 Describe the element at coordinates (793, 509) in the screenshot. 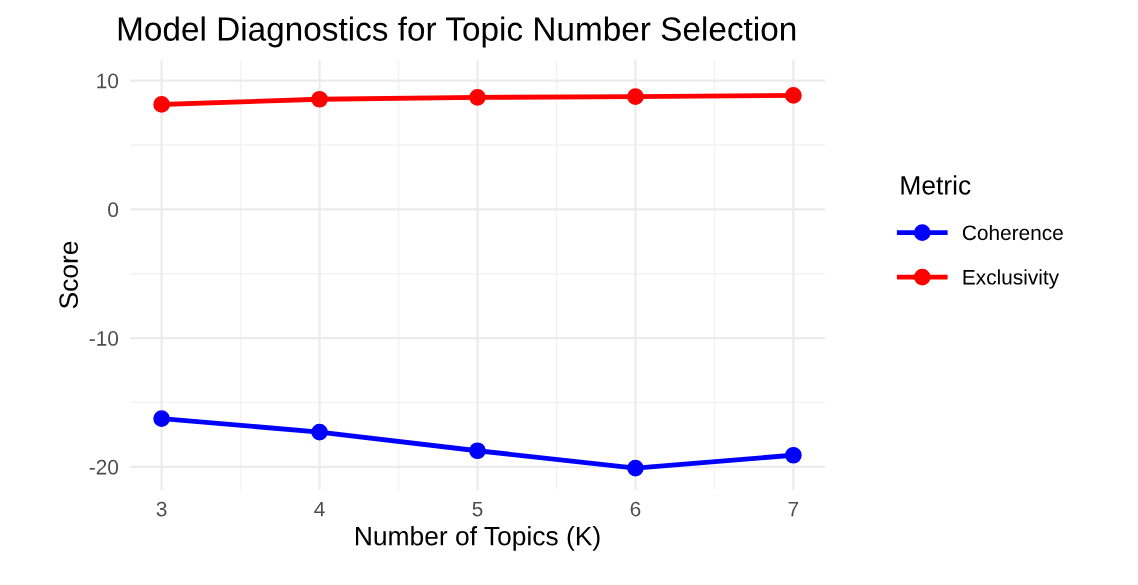

I see `x-tick-label: 7` at that location.